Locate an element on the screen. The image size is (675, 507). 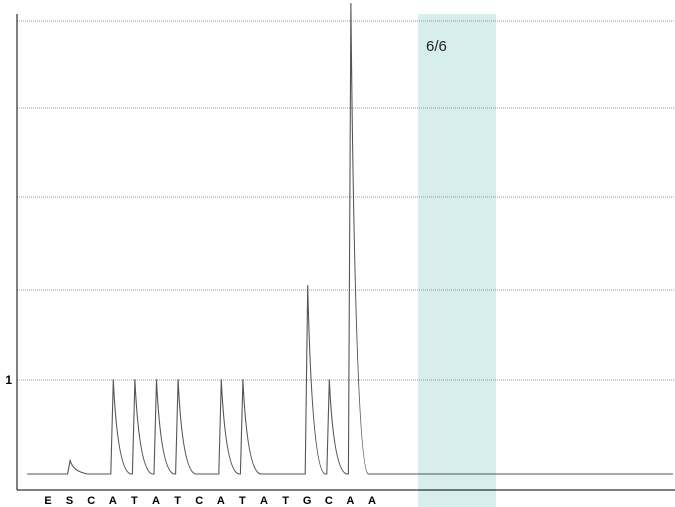
y-tick-label: 1 is located at coordinates (8, 380).